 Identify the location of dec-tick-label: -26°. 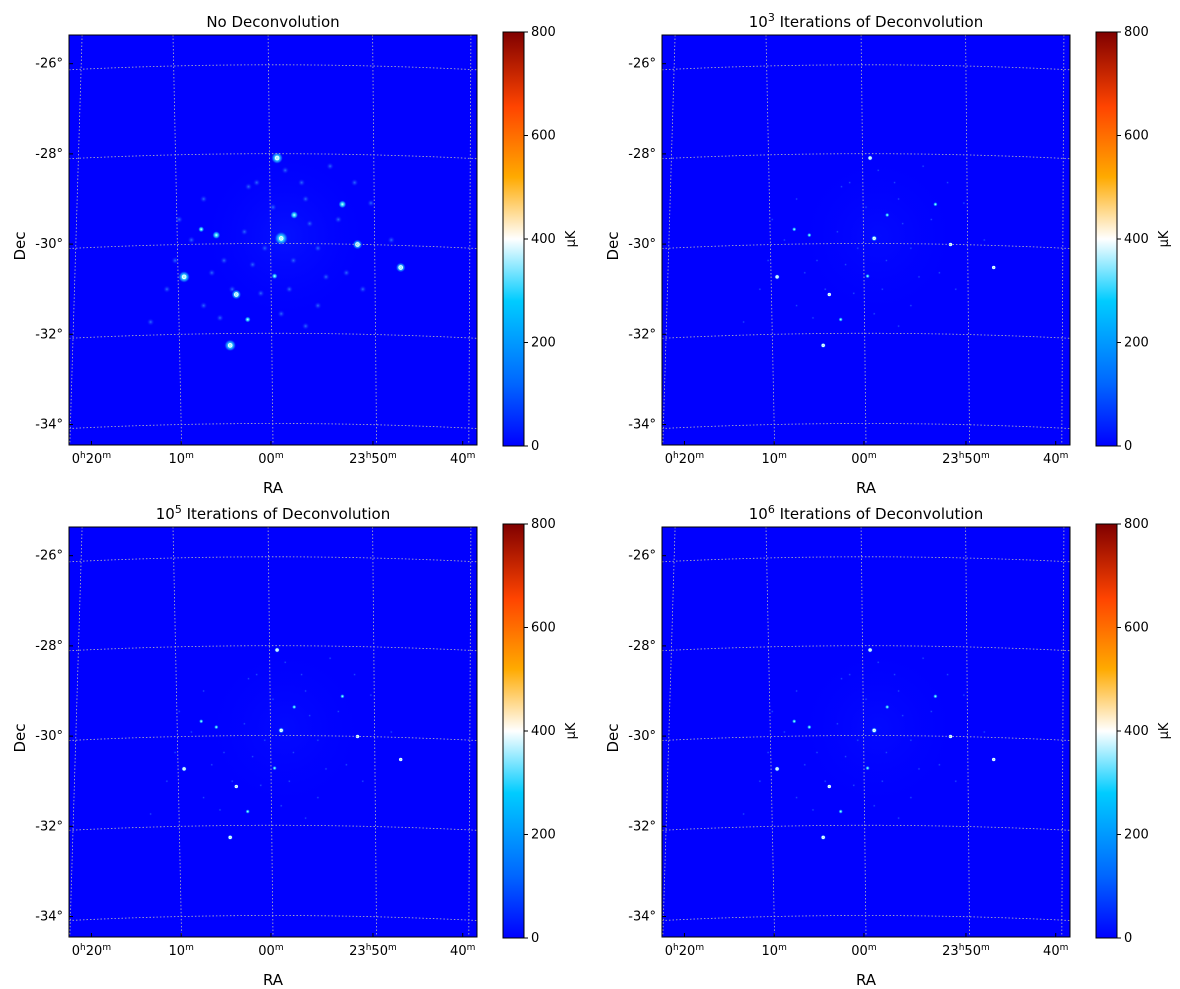
(642, 64).